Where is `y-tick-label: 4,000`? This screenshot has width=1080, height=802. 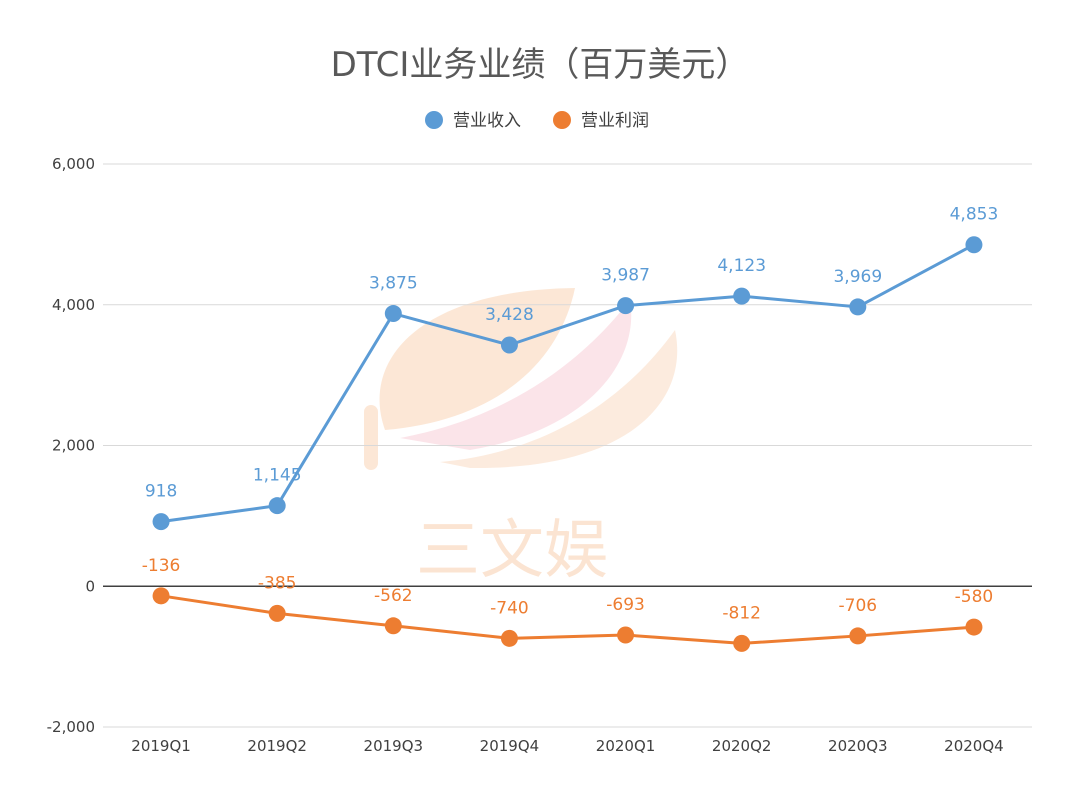 y-tick-label: 4,000 is located at coordinates (73, 305).